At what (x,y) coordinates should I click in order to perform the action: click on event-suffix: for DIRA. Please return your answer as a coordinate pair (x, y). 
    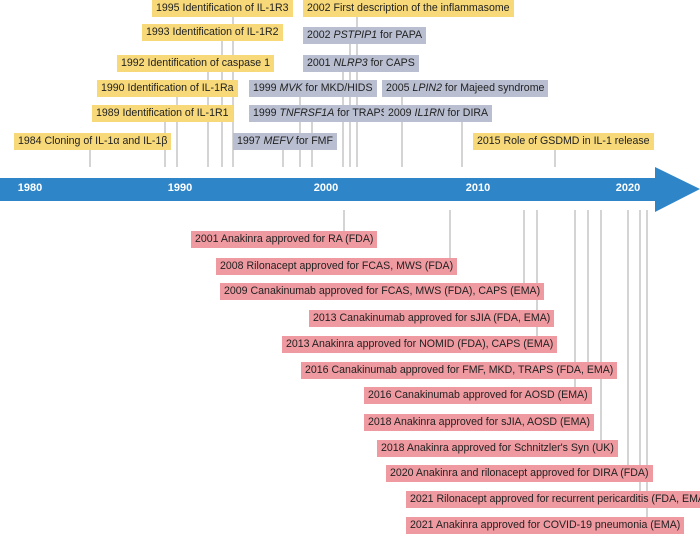
    Looking at the image, I should click on (466, 113).